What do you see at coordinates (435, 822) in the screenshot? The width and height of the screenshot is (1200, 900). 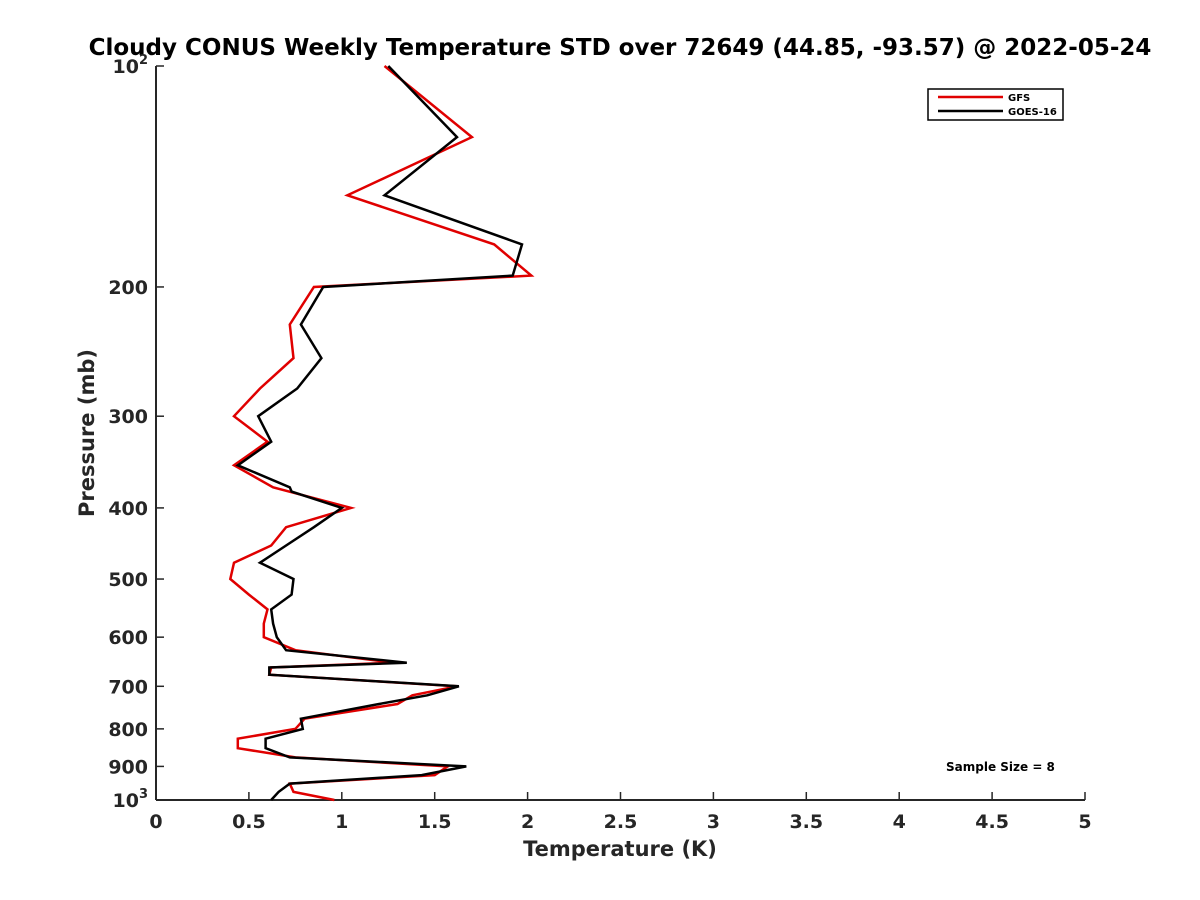 I see `x-tick-label: 1.5` at bounding box center [435, 822].